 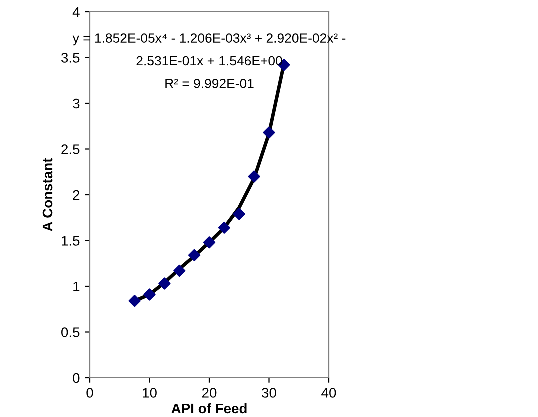 What do you see at coordinates (71, 333) in the screenshot?
I see `y-tick-label: 0.5` at bounding box center [71, 333].